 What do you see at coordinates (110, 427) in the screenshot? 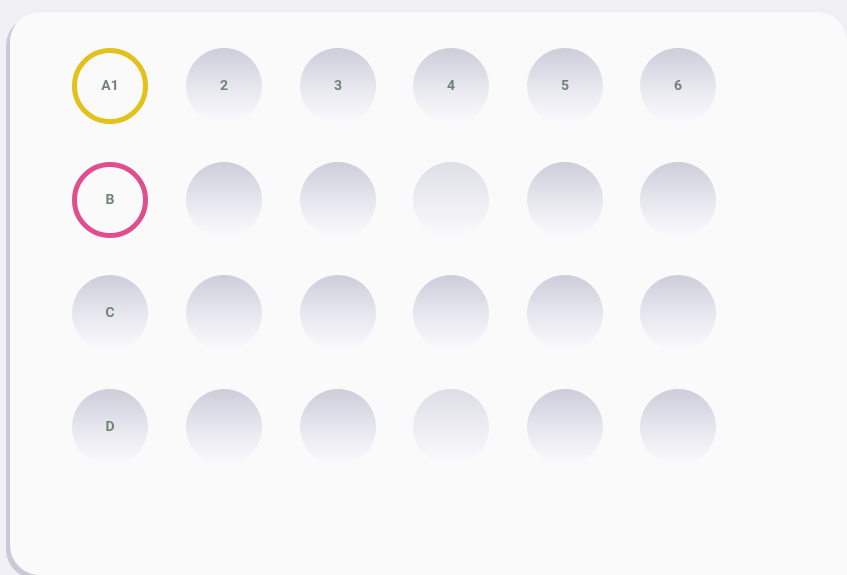
I see `well: D` at bounding box center [110, 427].